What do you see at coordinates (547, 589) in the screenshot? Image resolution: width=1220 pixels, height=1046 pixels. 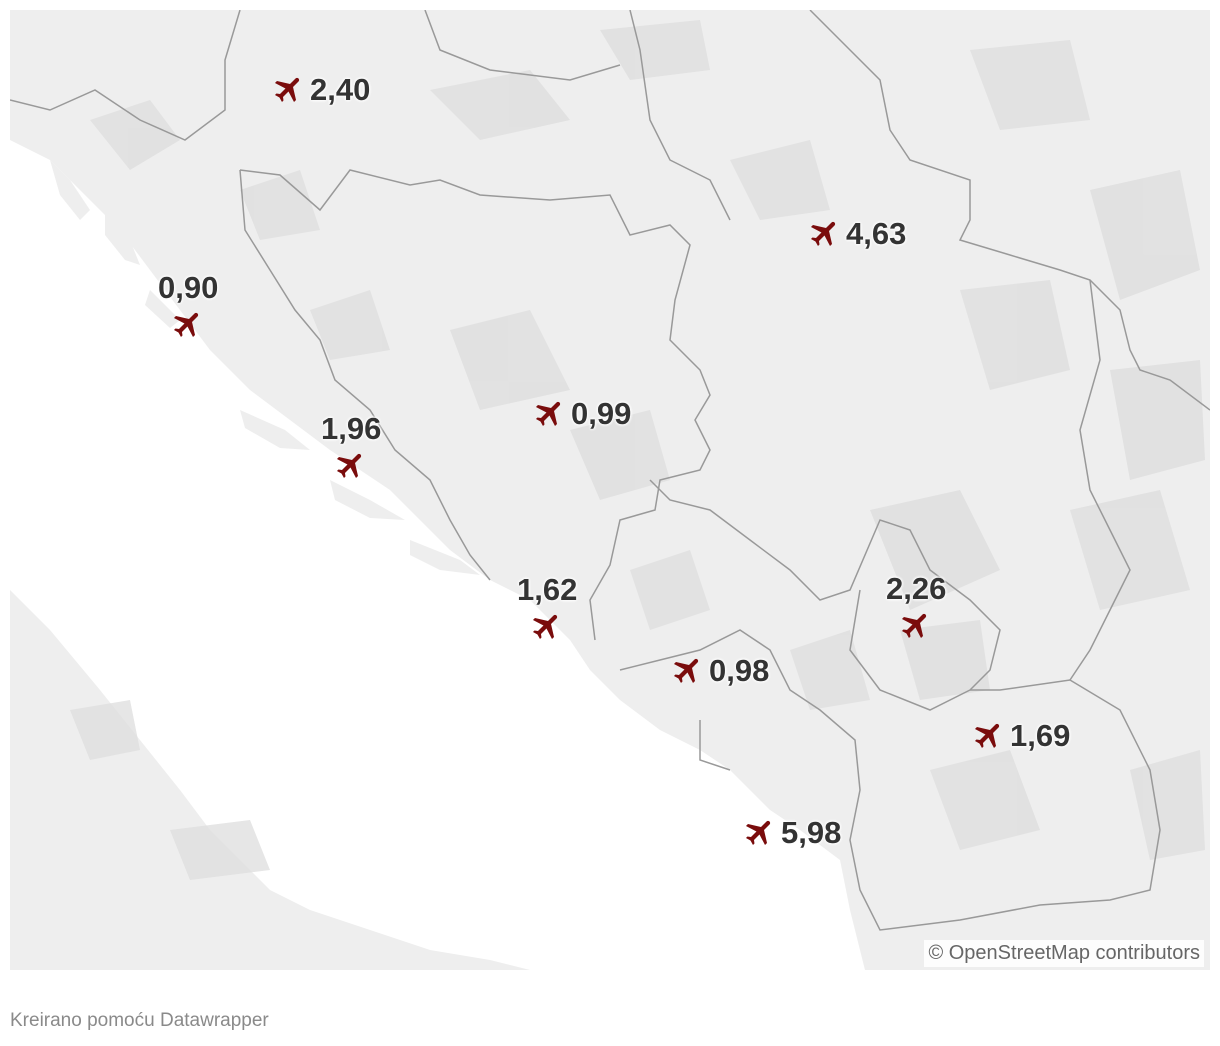 I see `marker-value: 1,62` at bounding box center [547, 589].